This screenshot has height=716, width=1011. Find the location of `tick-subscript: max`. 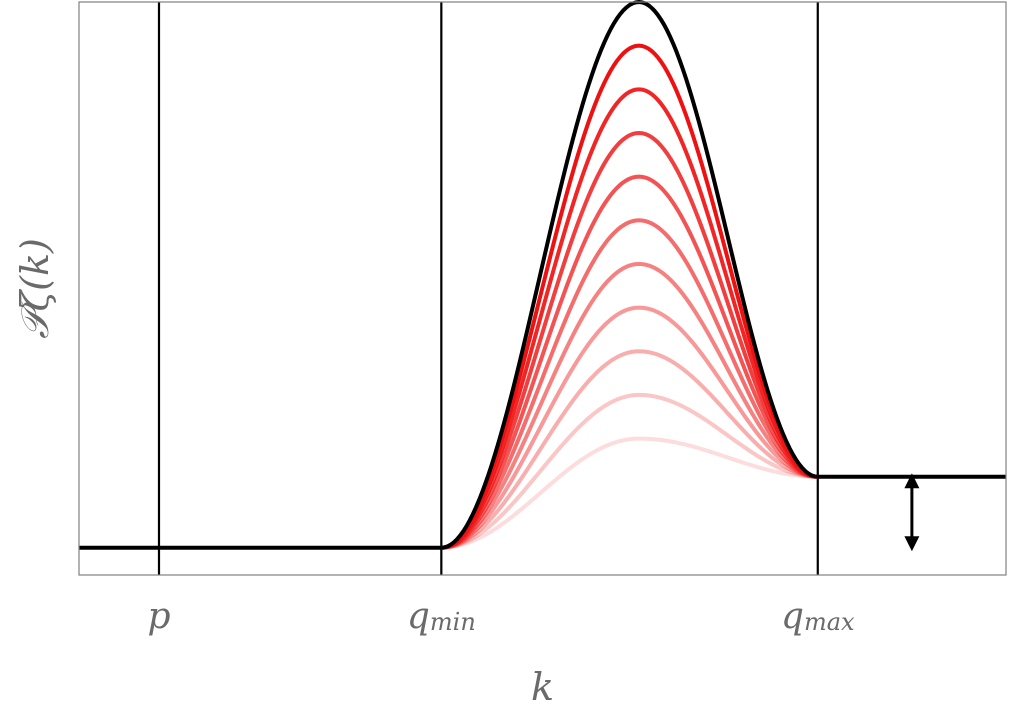

tick-subscript: max is located at coordinates (829, 622).